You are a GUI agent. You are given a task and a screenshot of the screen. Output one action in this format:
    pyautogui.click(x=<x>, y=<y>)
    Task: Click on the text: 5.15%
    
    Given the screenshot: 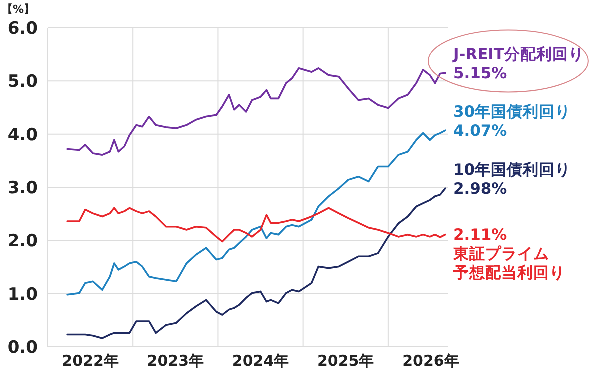 What is the action you would take?
    pyautogui.click(x=480, y=73)
    